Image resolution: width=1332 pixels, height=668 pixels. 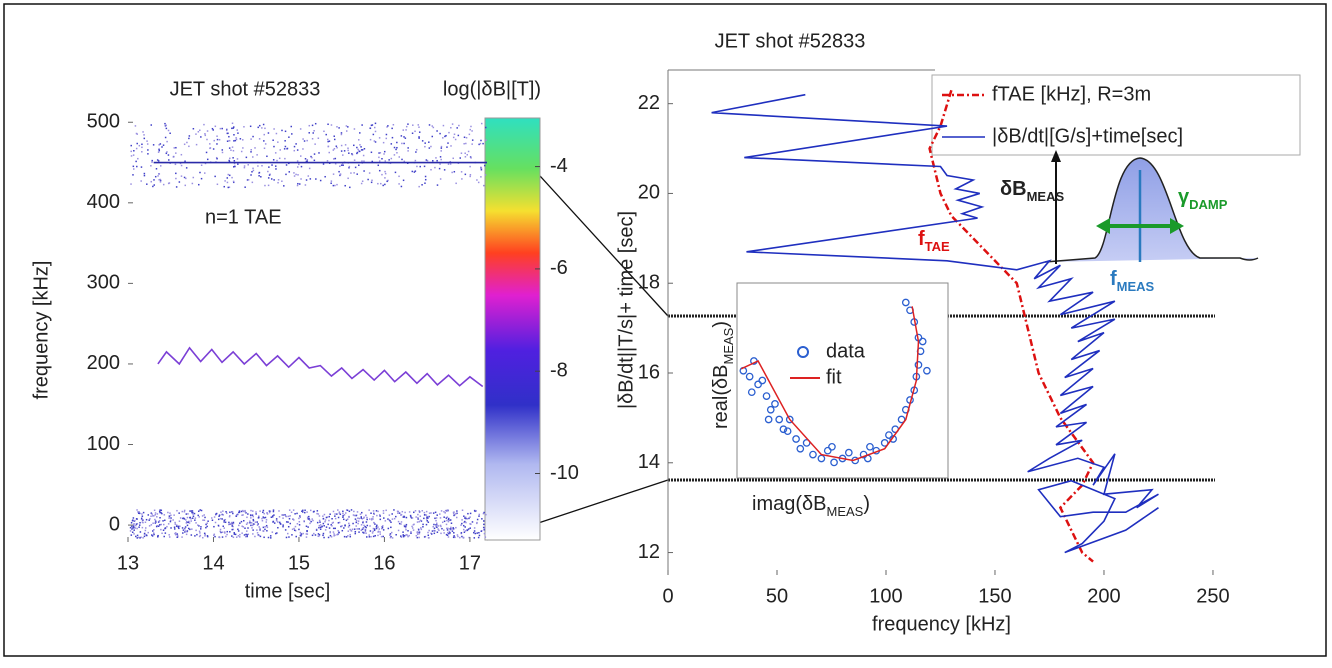 What do you see at coordinates (213, 563) in the screenshot?
I see `x-tick-label: 14` at bounding box center [213, 563].